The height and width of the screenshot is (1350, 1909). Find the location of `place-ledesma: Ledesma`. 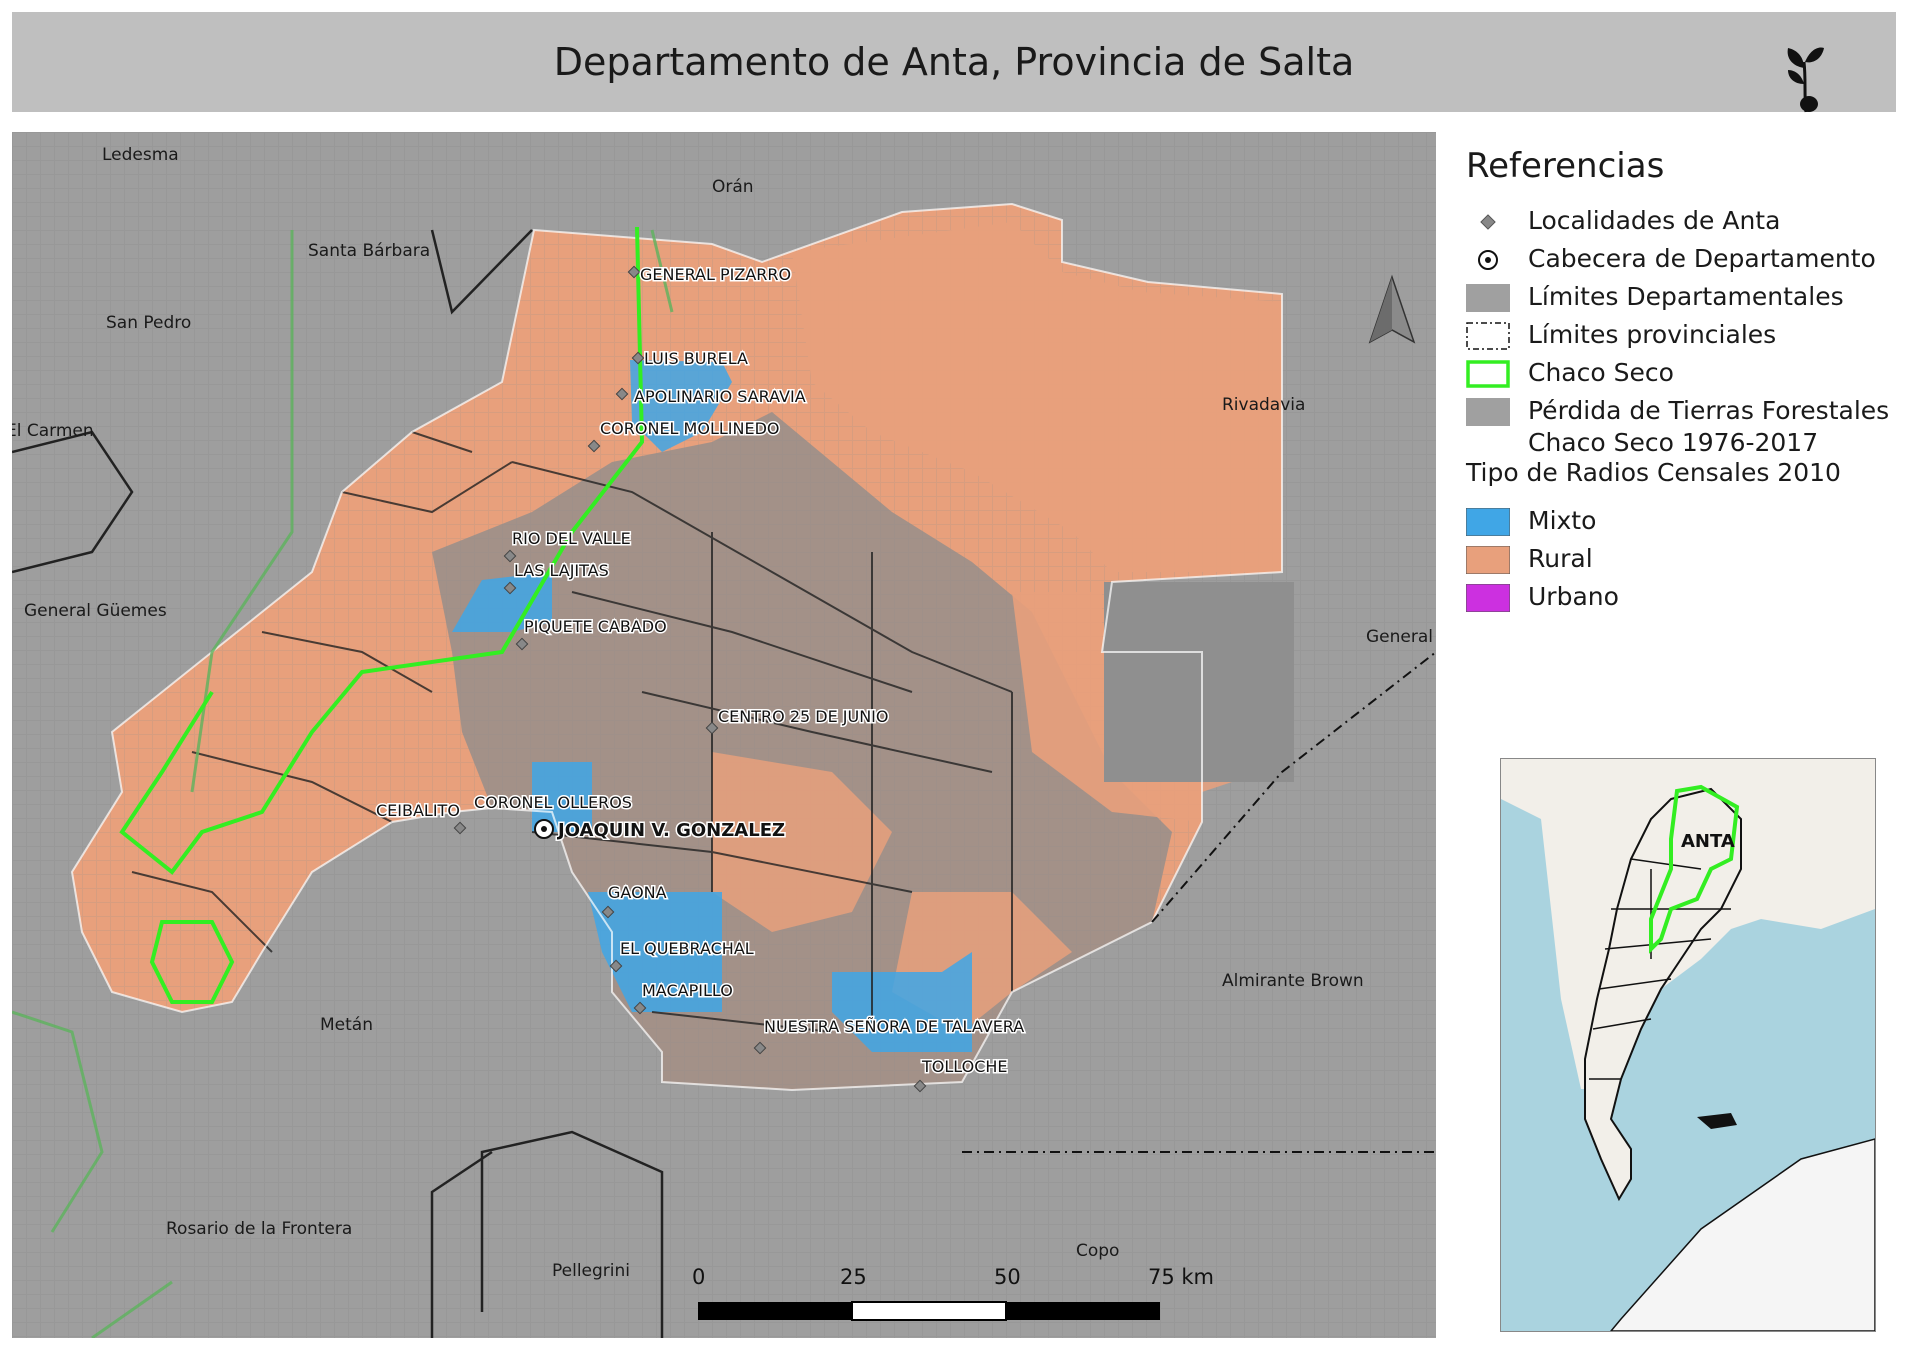

place-ledesma: Ledesma is located at coordinates (140, 155).